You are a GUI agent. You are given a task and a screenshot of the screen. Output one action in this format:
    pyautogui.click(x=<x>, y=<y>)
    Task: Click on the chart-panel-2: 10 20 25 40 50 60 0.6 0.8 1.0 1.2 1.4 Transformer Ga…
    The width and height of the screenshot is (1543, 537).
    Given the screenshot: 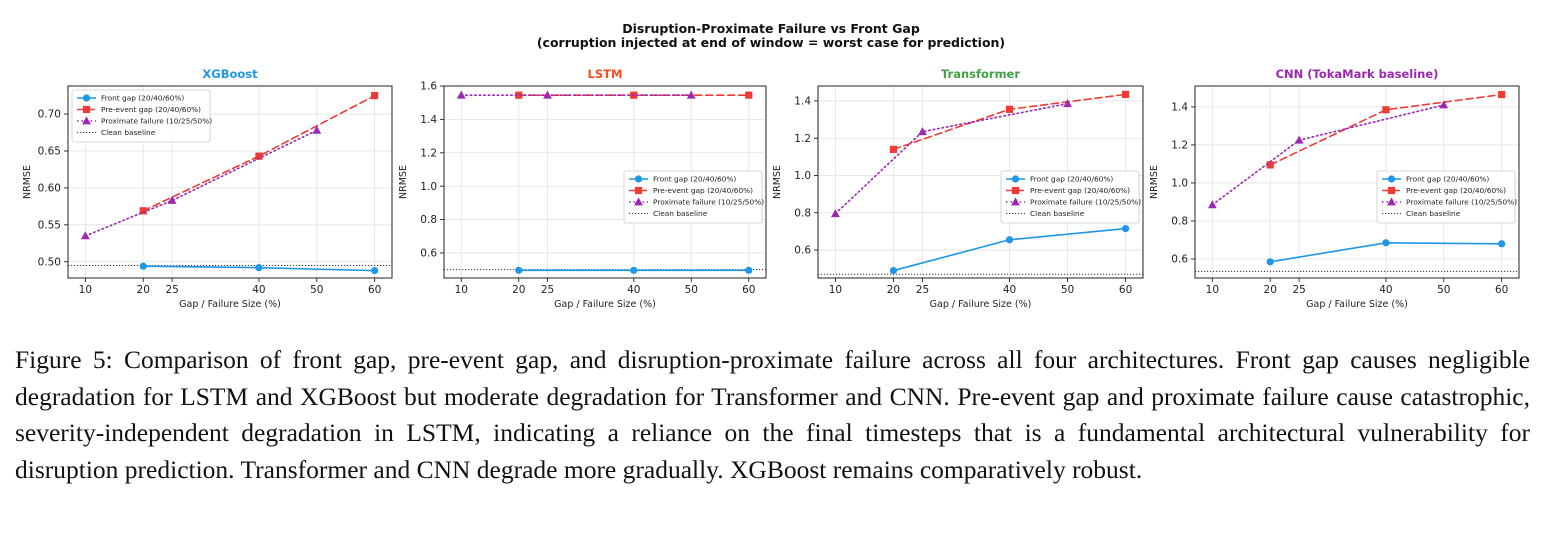 What is the action you would take?
    pyautogui.click(x=958, y=188)
    